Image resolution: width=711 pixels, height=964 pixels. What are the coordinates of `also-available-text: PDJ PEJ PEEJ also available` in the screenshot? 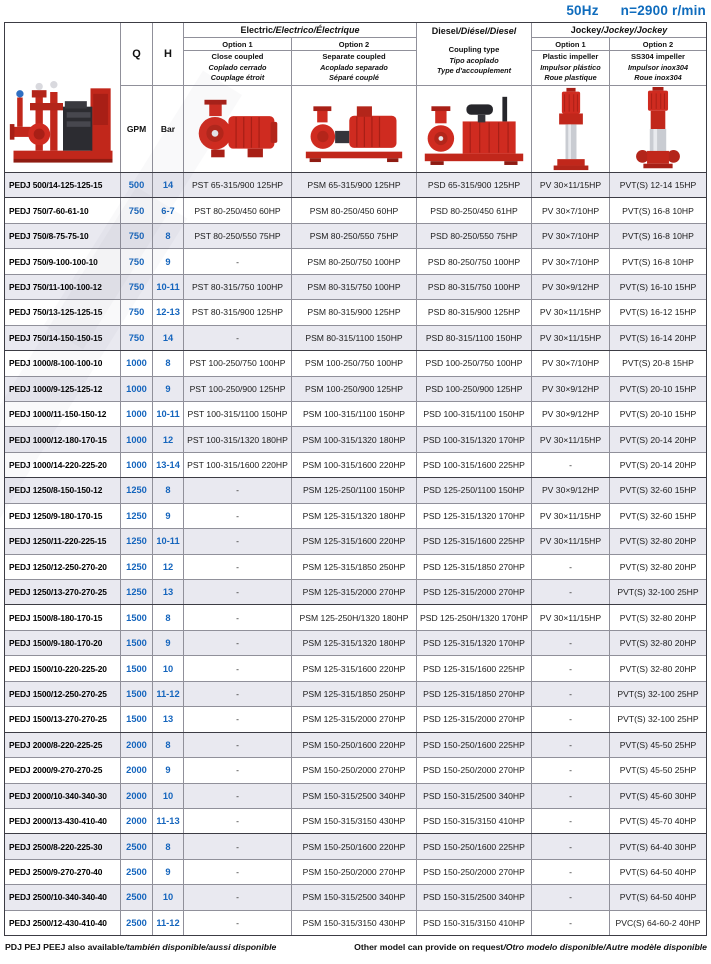 It's located at (65, 947).